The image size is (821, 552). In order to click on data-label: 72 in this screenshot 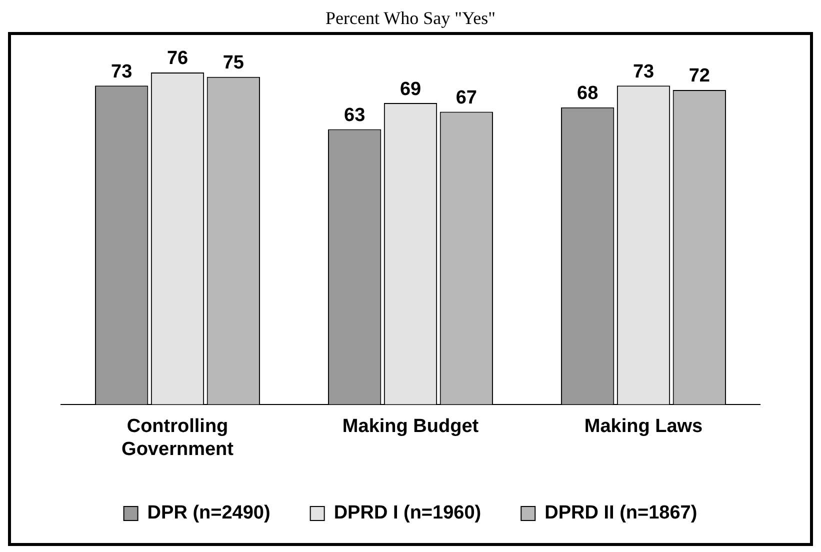, I will do `click(699, 76)`.